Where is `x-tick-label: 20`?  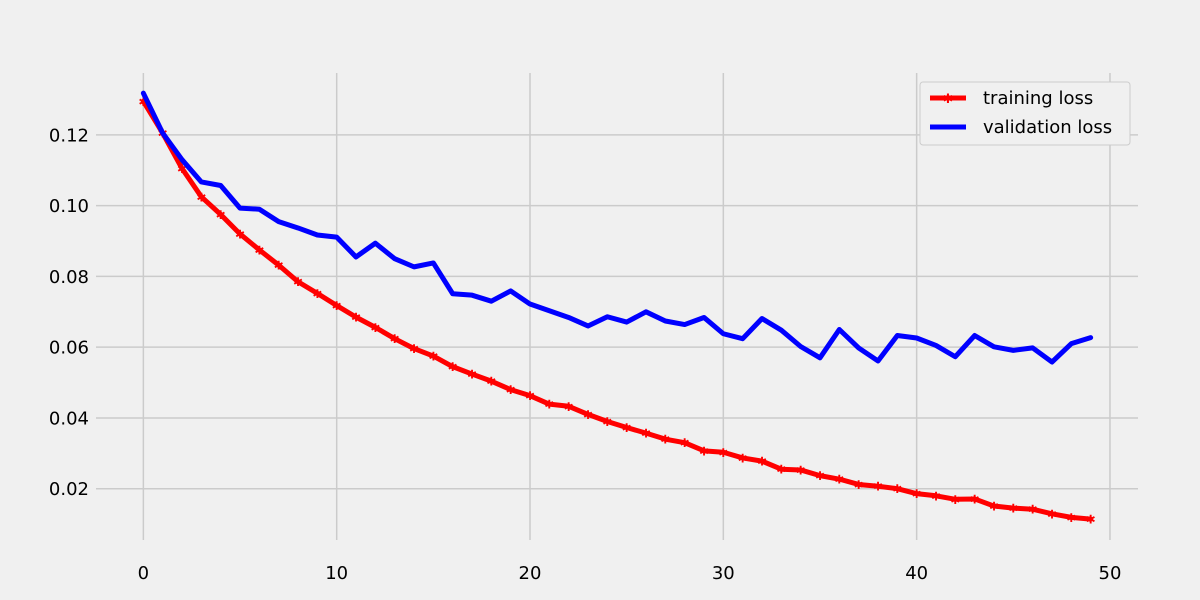 x-tick-label: 20 is located at coordinates (530, 573).